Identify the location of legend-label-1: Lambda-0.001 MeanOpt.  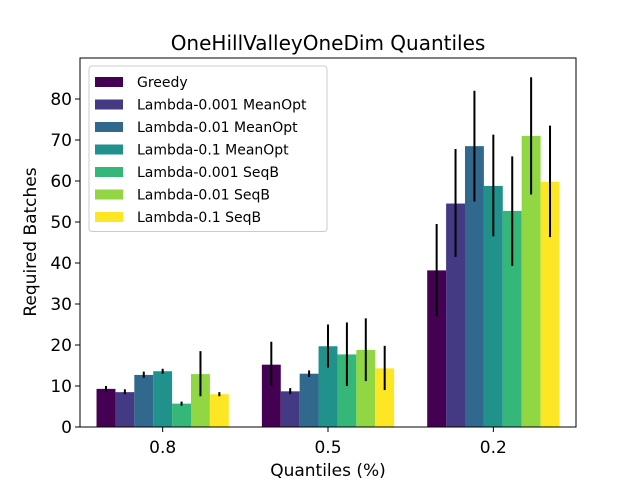
(222, 106).